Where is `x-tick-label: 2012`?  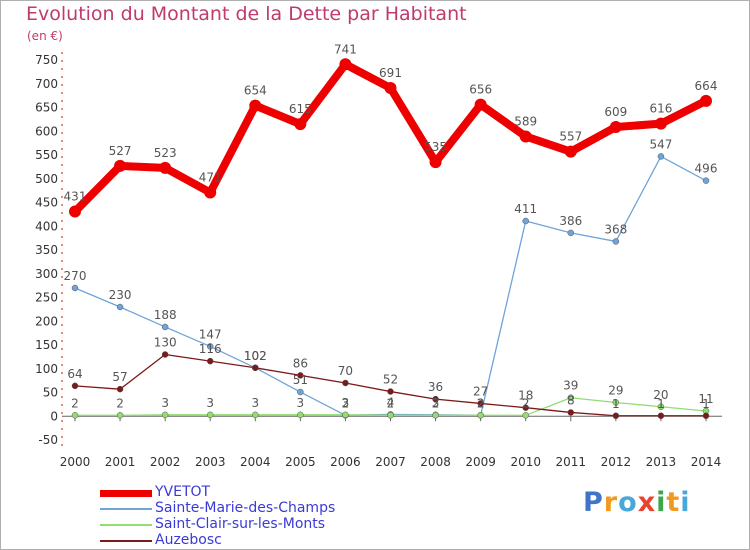 x-tick-label: 2012 is located at coordinates (616, 462).